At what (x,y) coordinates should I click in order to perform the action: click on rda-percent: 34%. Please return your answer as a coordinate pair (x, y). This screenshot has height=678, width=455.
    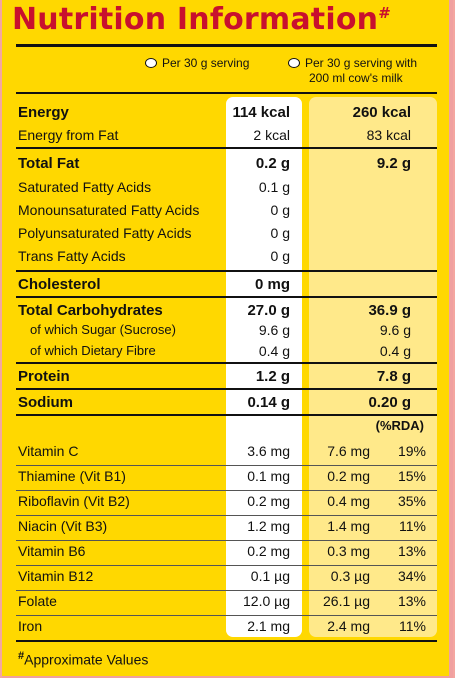
    Looking at the image, I should click on (411, 576).